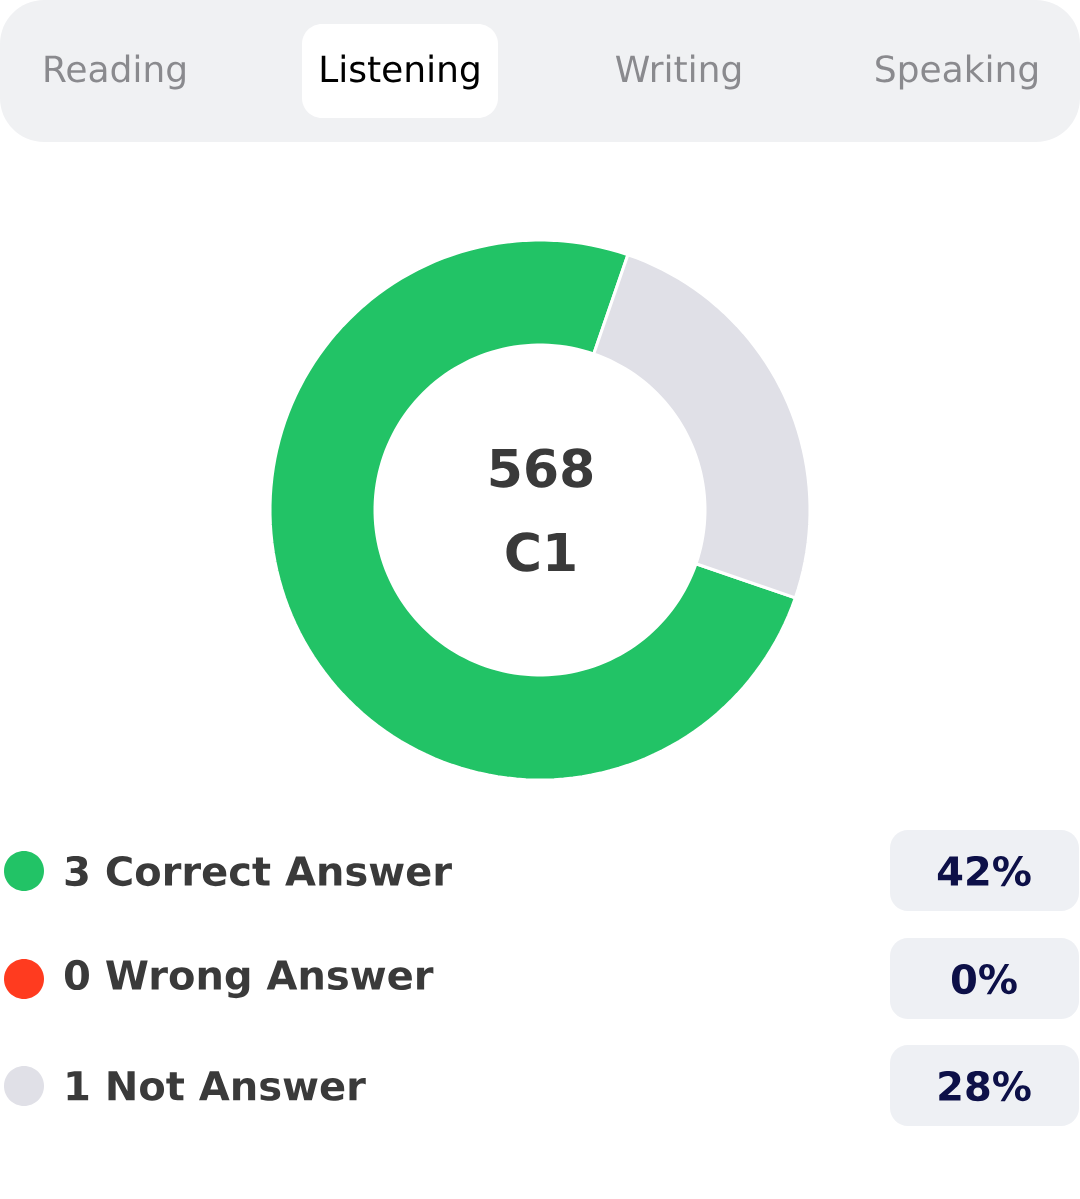 This screenshot has height=1199, width=1080. Describe the element at coordinates (249, 979) in the screenshot. I see `legend-label: 0 Wrong Answer` at that location.